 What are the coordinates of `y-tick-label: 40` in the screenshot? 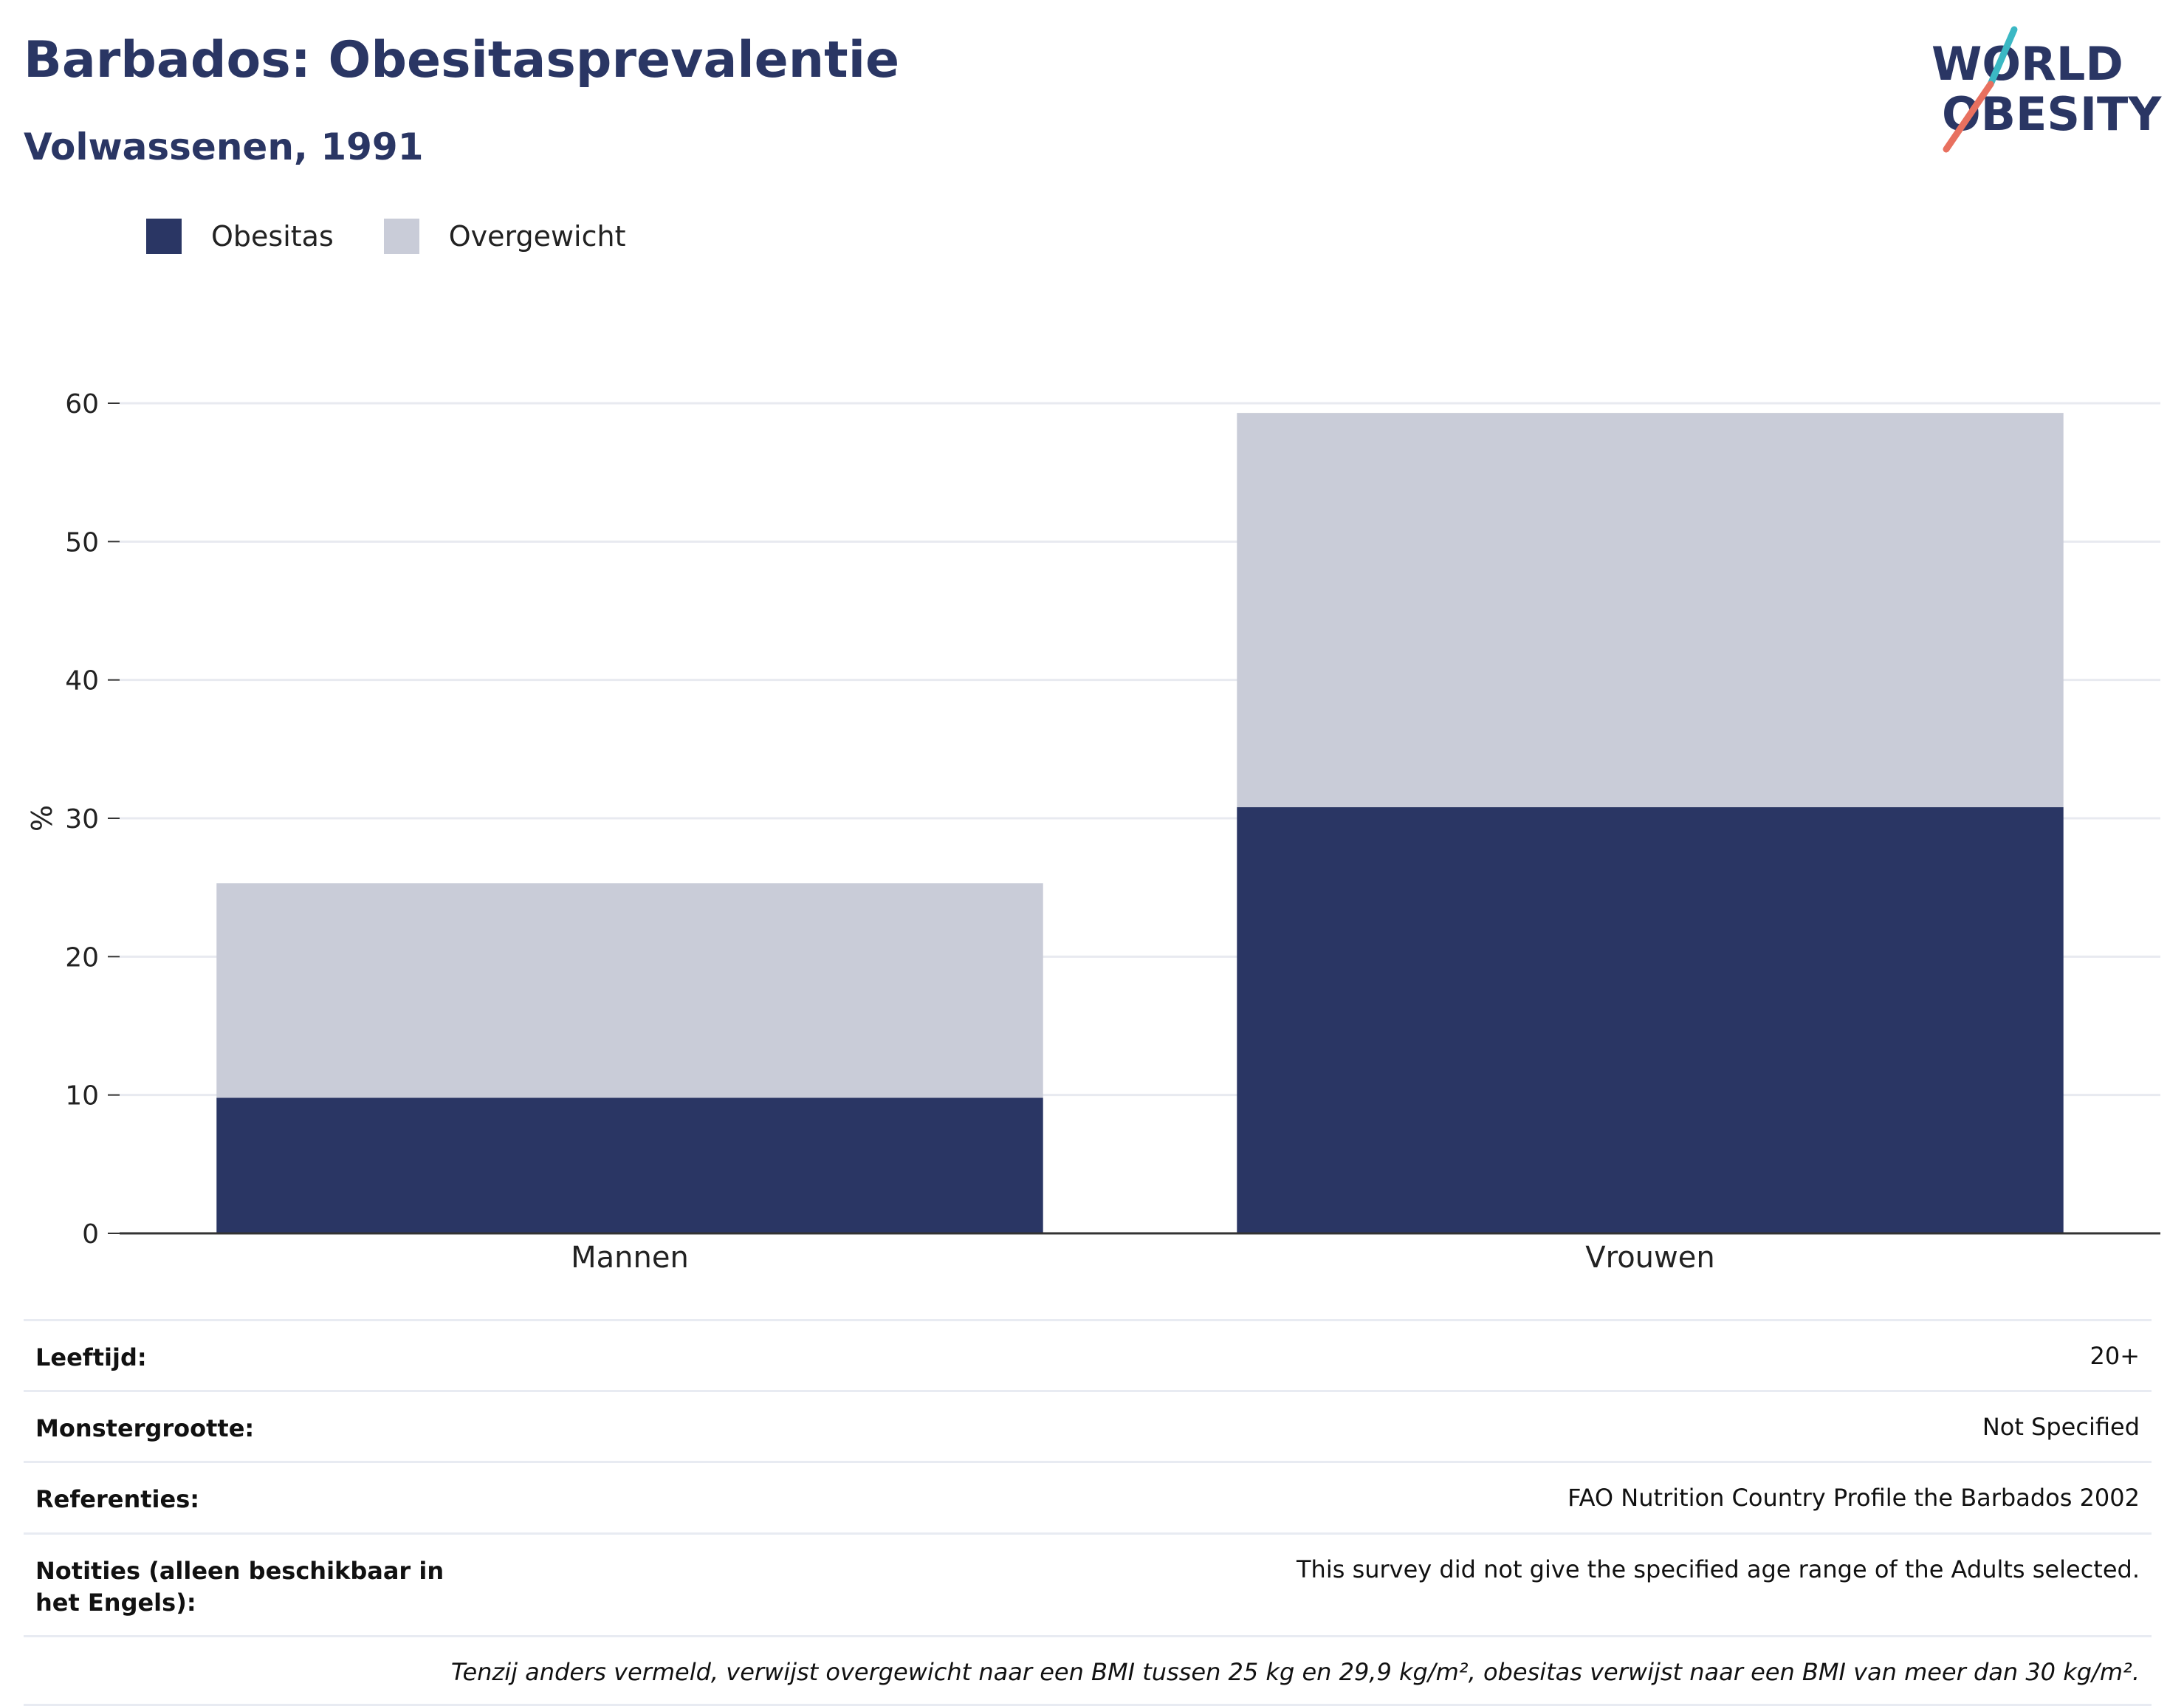 It's located at (82, 681).